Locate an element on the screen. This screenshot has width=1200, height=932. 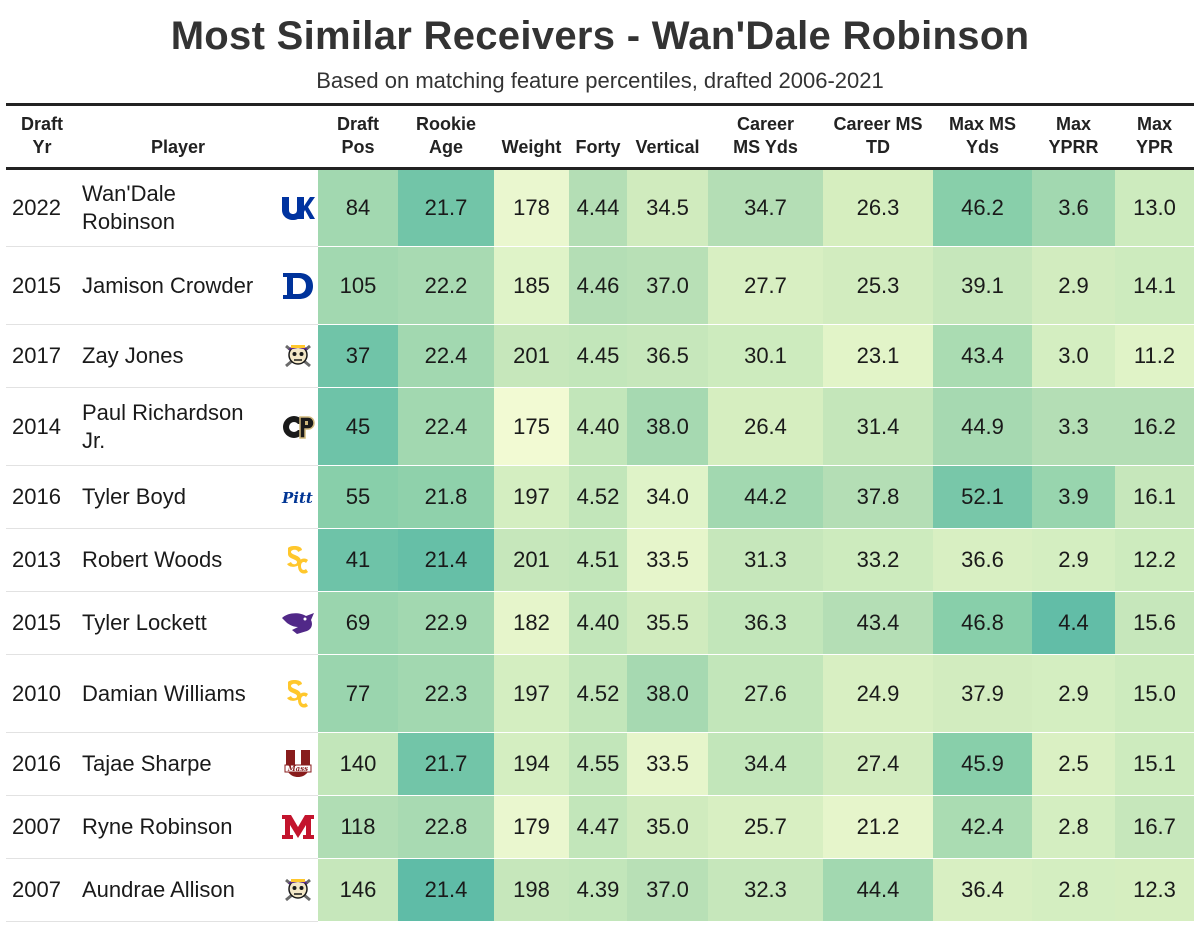
player-name-cell: Wan'Dale Robinson is located at coordinates (178, 207).